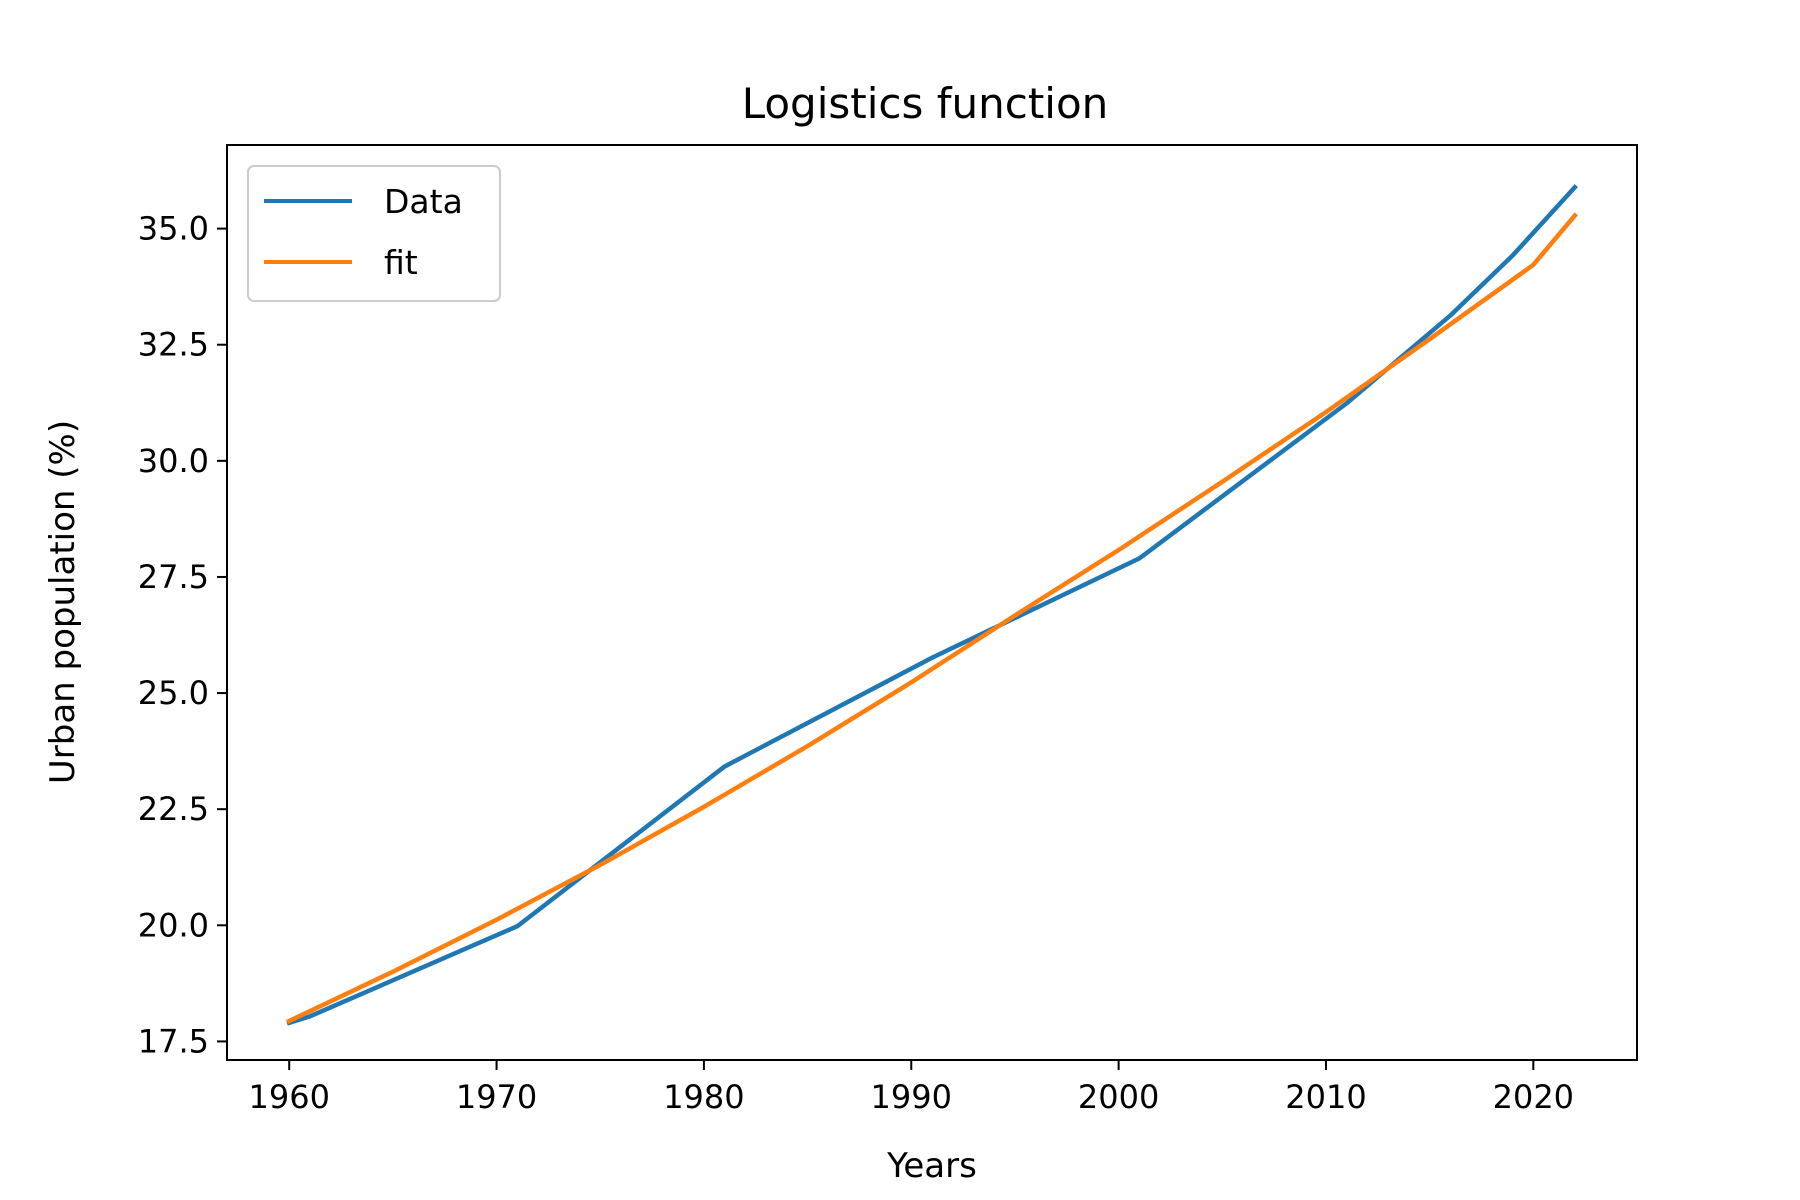  Describe the element at coordinates (931, 1166) in the screenshot. I see `x-axis-label: Years` at that location.